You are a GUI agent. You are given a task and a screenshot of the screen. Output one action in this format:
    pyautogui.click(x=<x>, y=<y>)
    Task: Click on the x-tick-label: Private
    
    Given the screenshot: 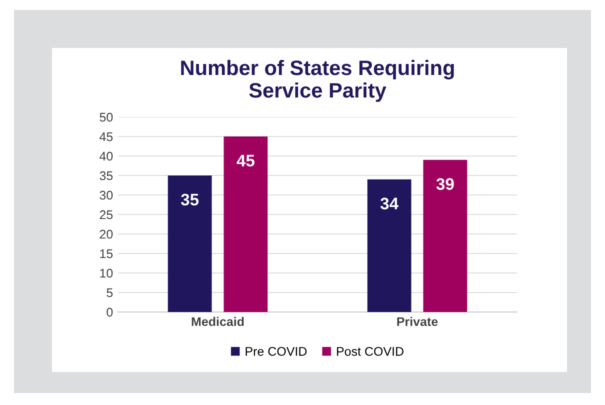 What is the action you would take?
    pyautogui.click(x=417, y=321)
    